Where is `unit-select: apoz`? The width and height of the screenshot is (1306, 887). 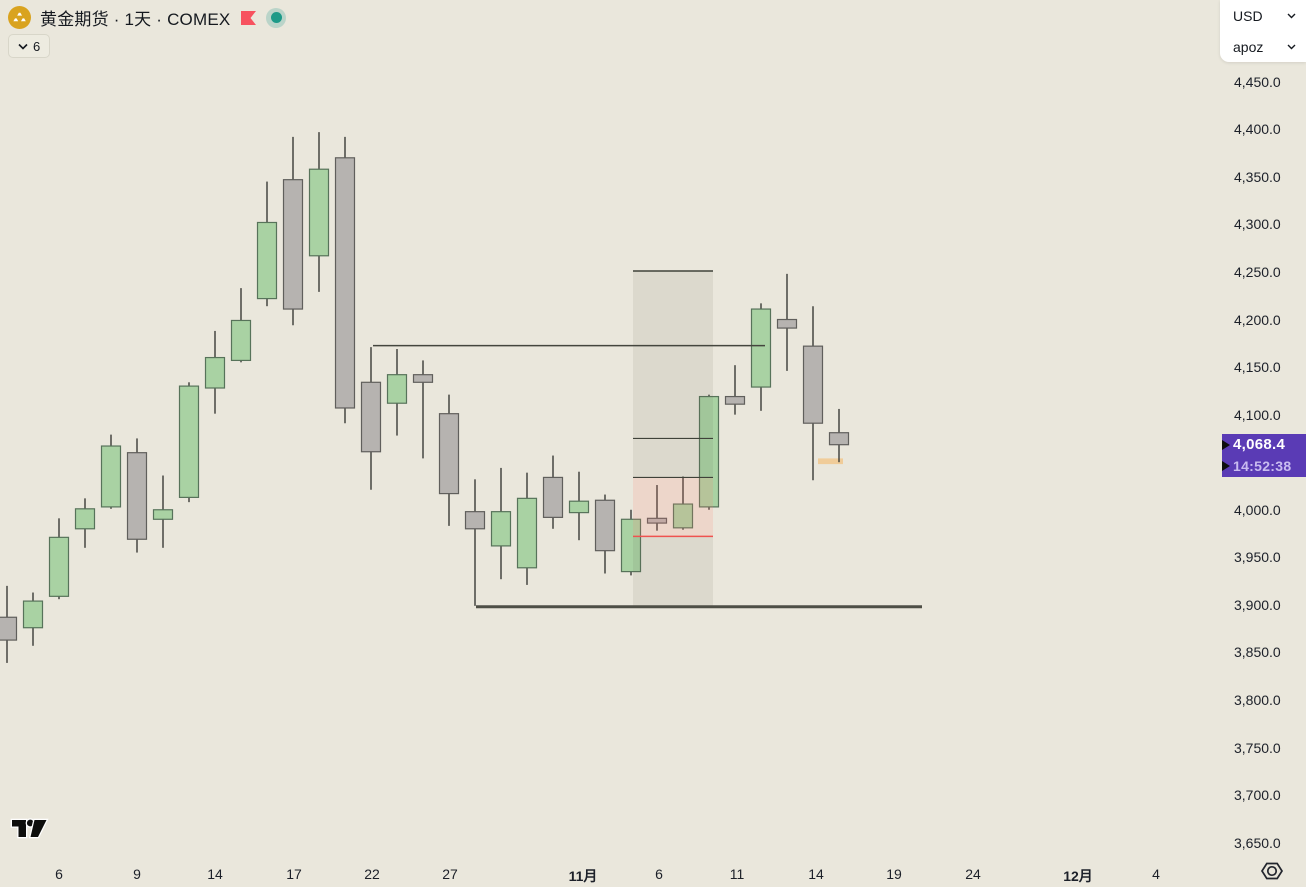 unit-select: apoz is located at coordinates (1263, 46).